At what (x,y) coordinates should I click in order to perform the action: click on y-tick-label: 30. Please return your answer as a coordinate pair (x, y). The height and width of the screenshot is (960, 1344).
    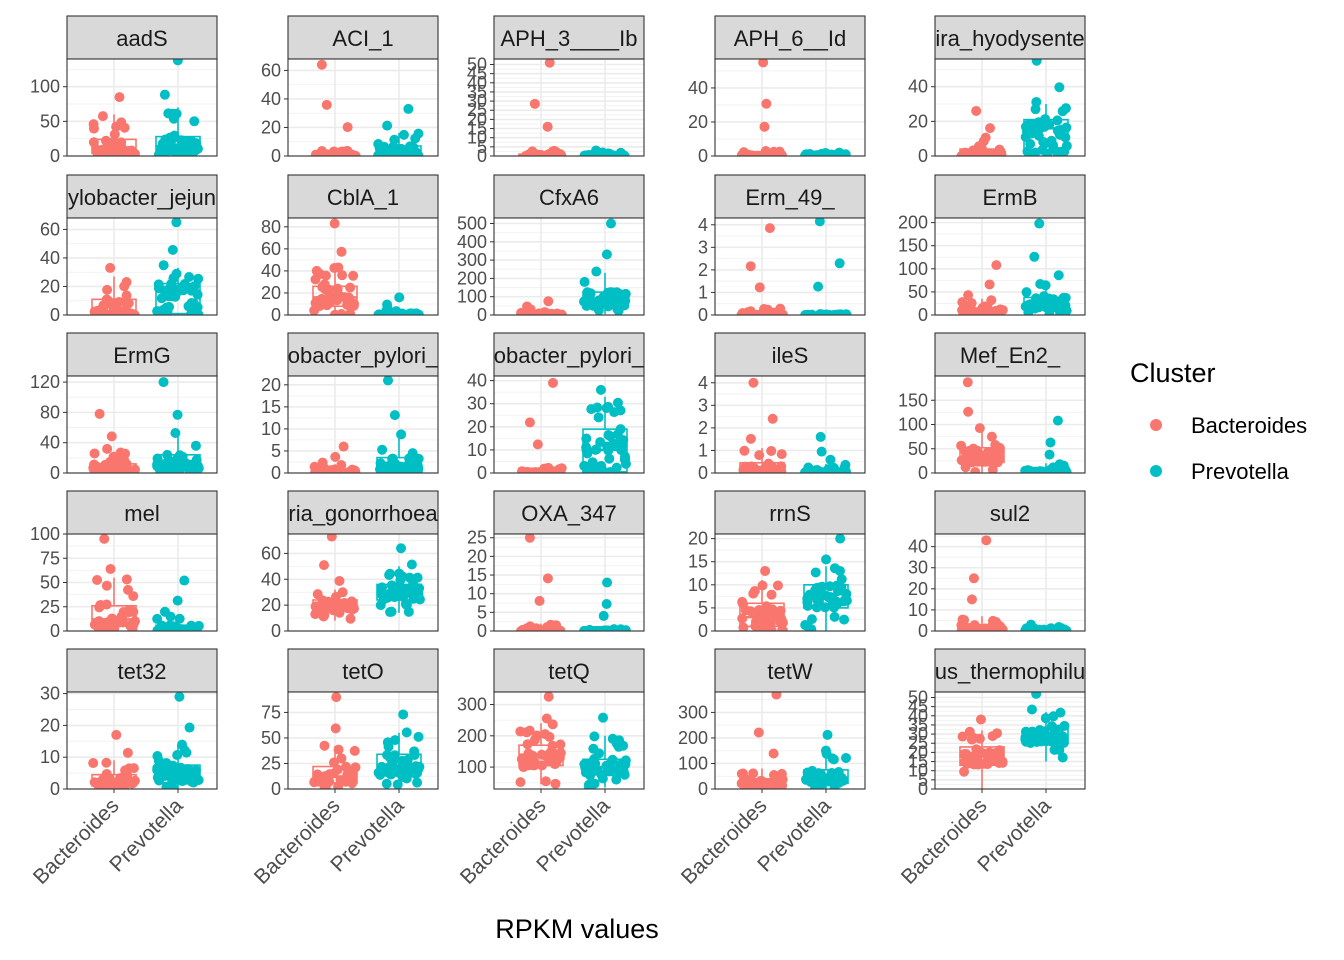
    Looking at the image, I should click on (918, 568).